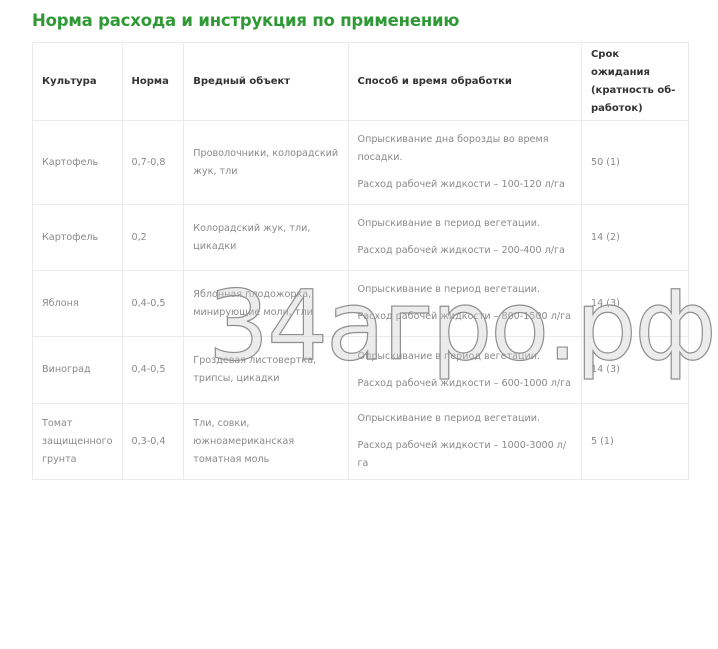 This screenshot has height=649, width=718. I want to click on cell-rate: 0,2, so click(153, 237).